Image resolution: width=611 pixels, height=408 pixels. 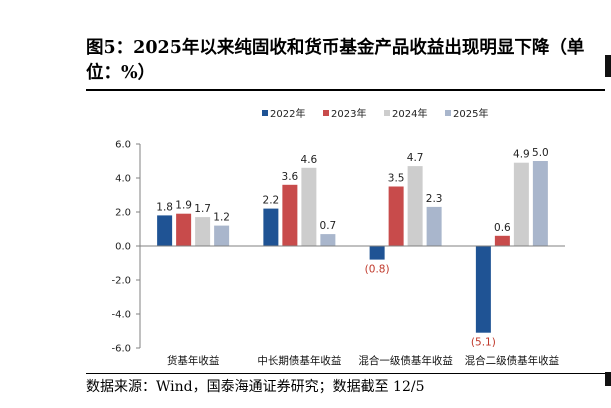 I want to click on bar-value-label: 2.2, so click(x=271, y=201).